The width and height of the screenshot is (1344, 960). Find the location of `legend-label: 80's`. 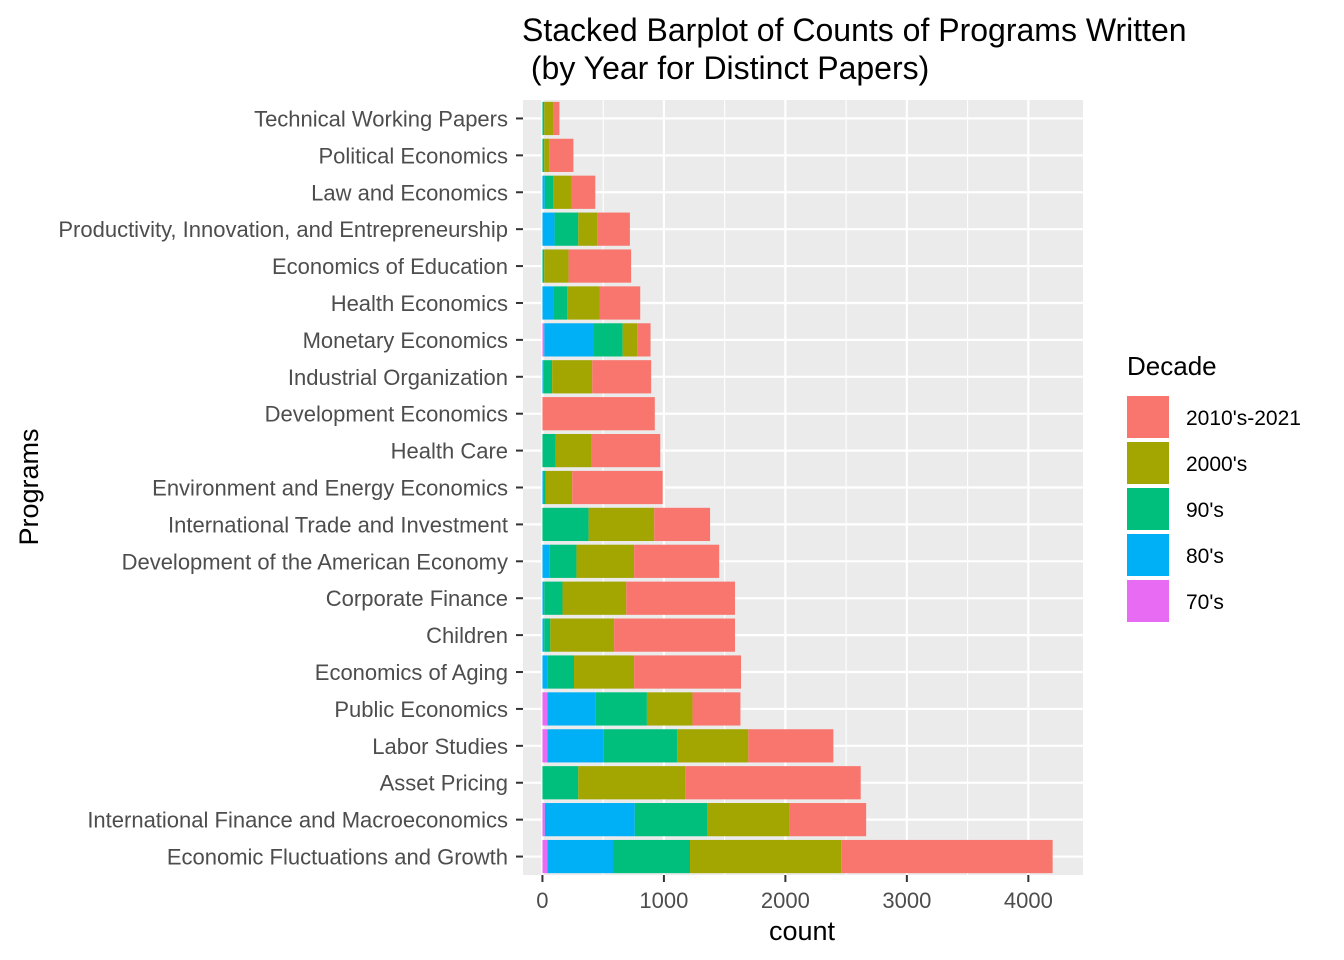

legend-label: 80's is located at coordinates (1205, 556).